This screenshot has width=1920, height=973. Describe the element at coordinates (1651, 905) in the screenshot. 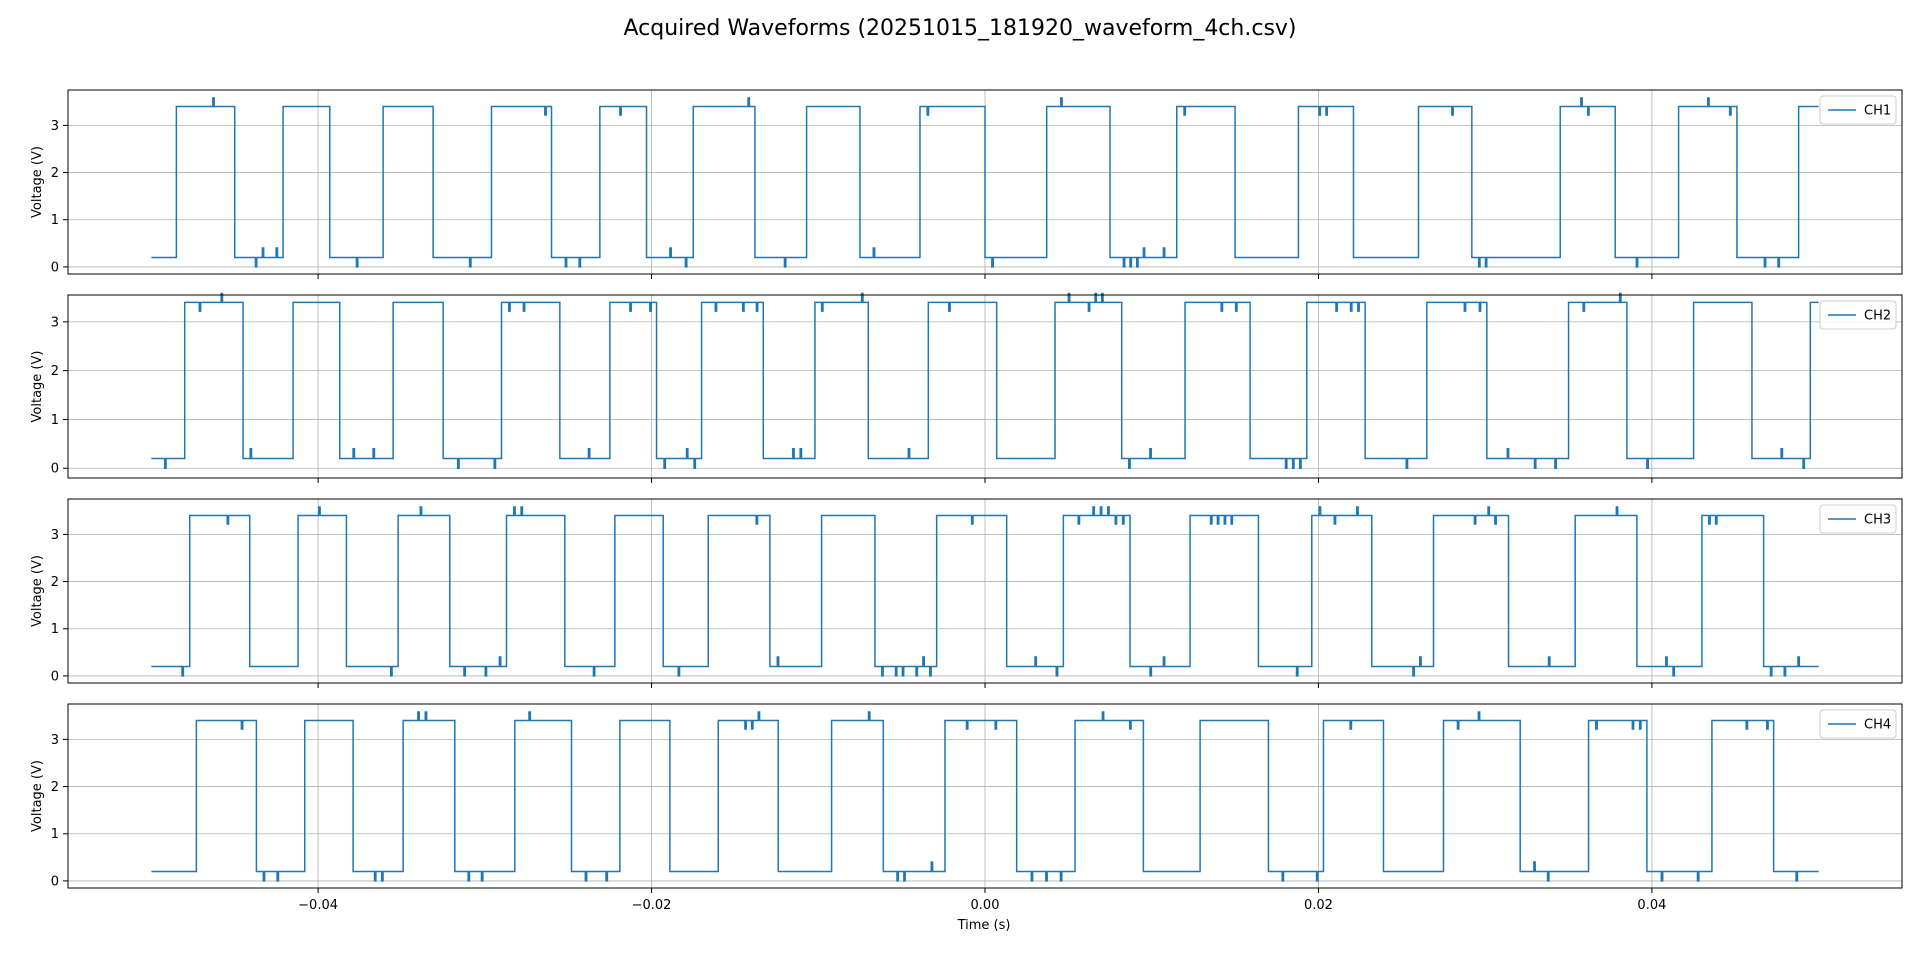

I see `x-tick-label: 0.04` at that location.